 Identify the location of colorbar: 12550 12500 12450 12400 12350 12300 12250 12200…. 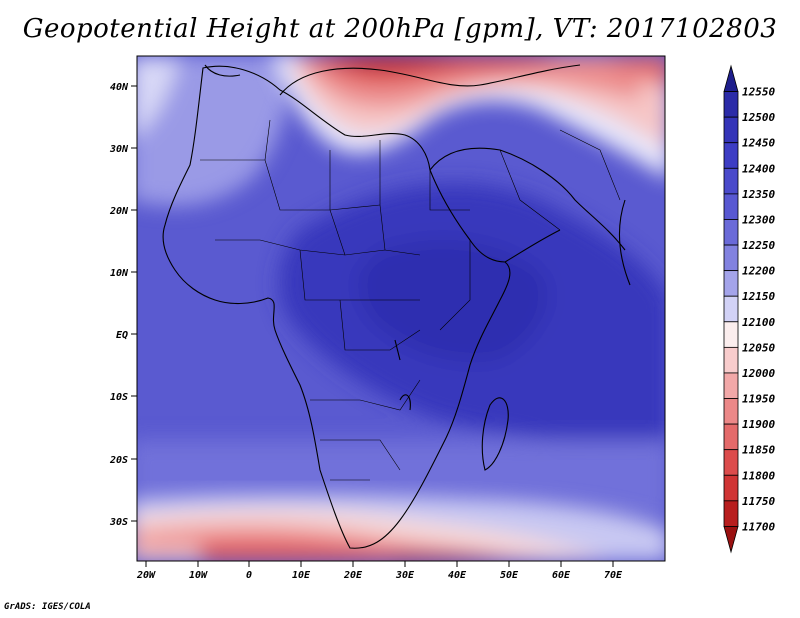
(749, 309).